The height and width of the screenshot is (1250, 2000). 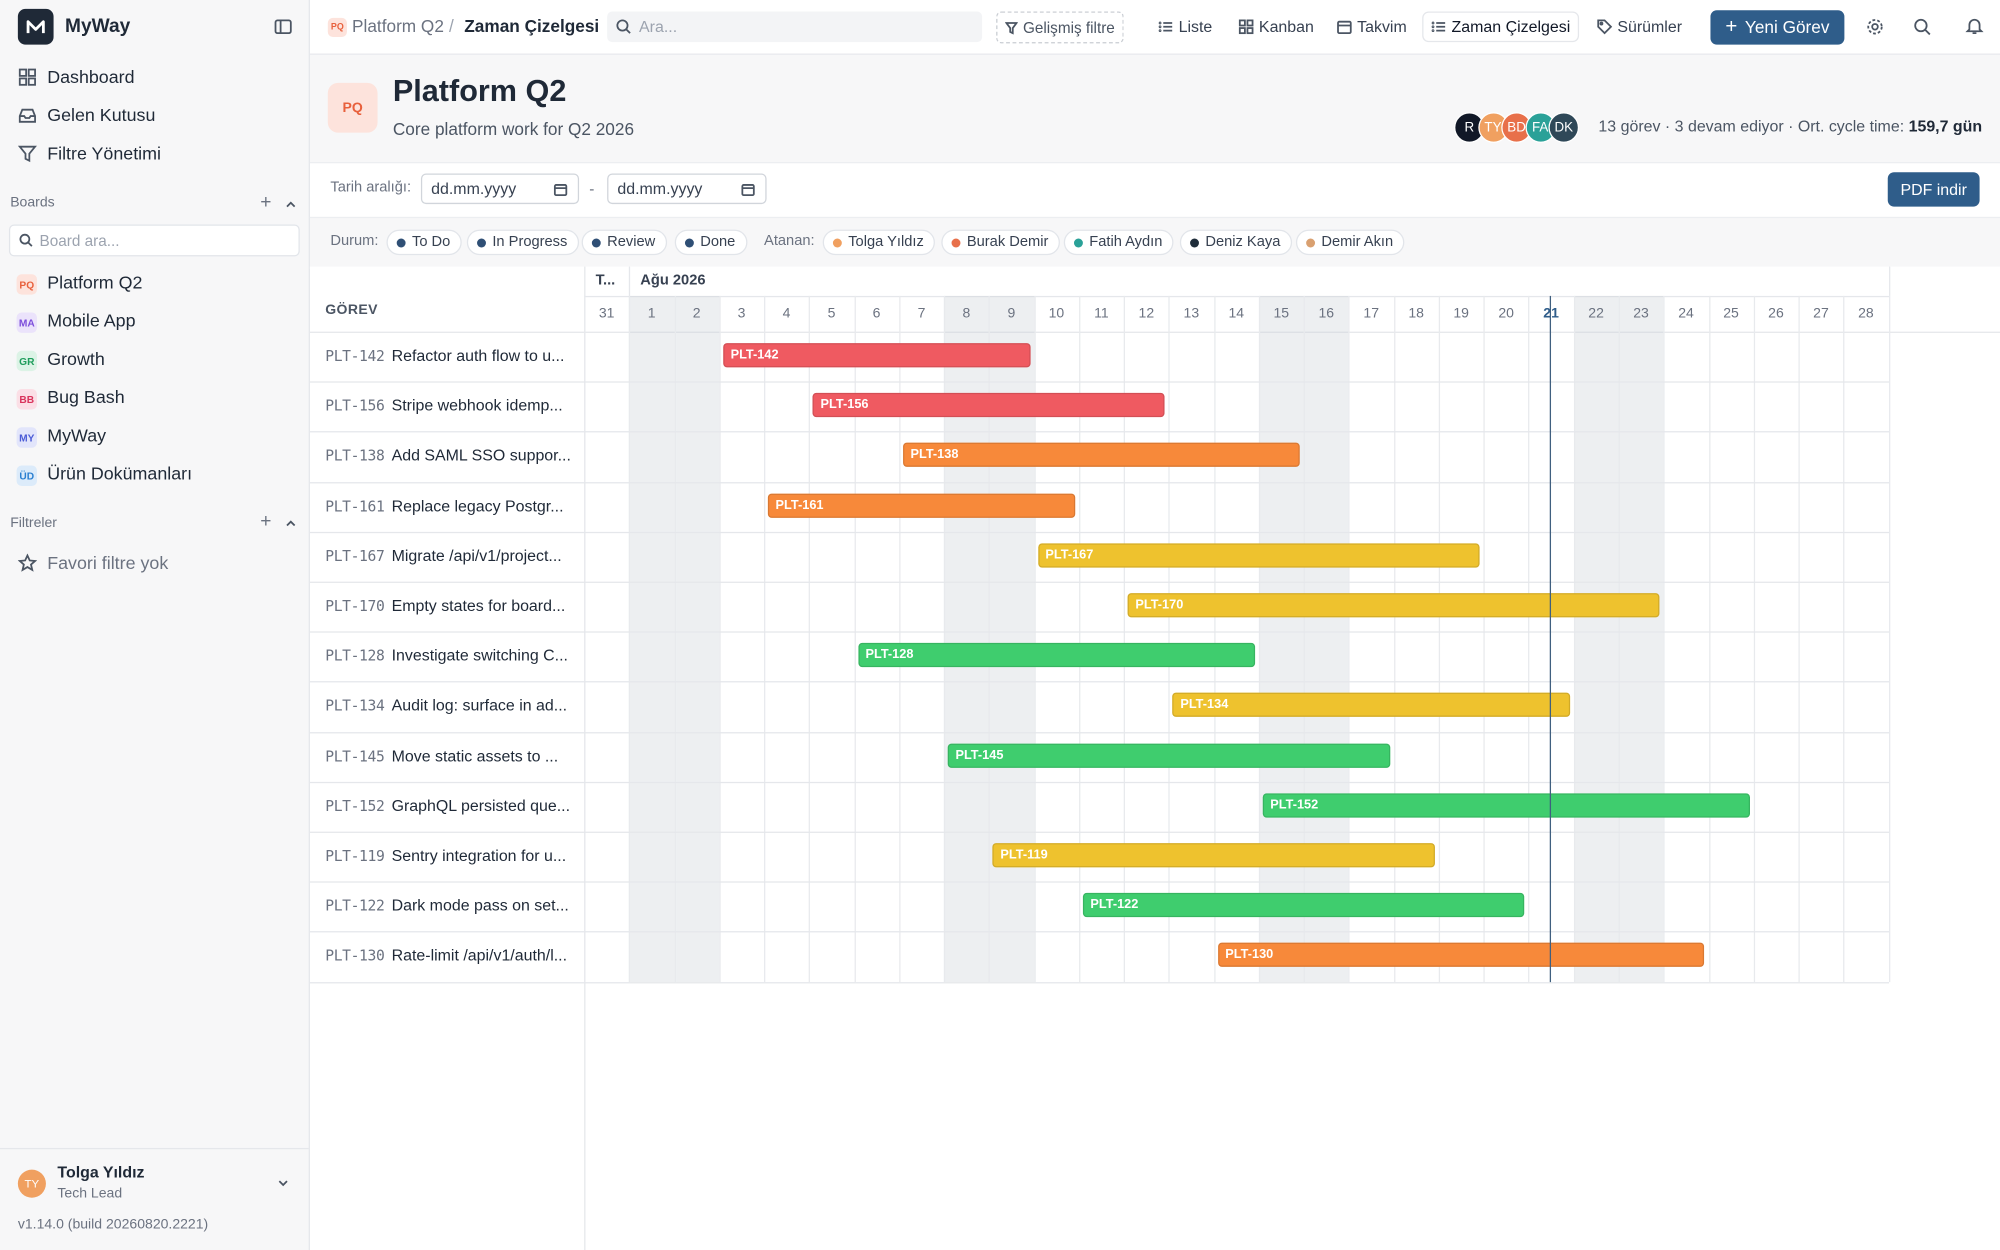 I want to click on task-bar: PLT-128, so click(x=1056, y=655).